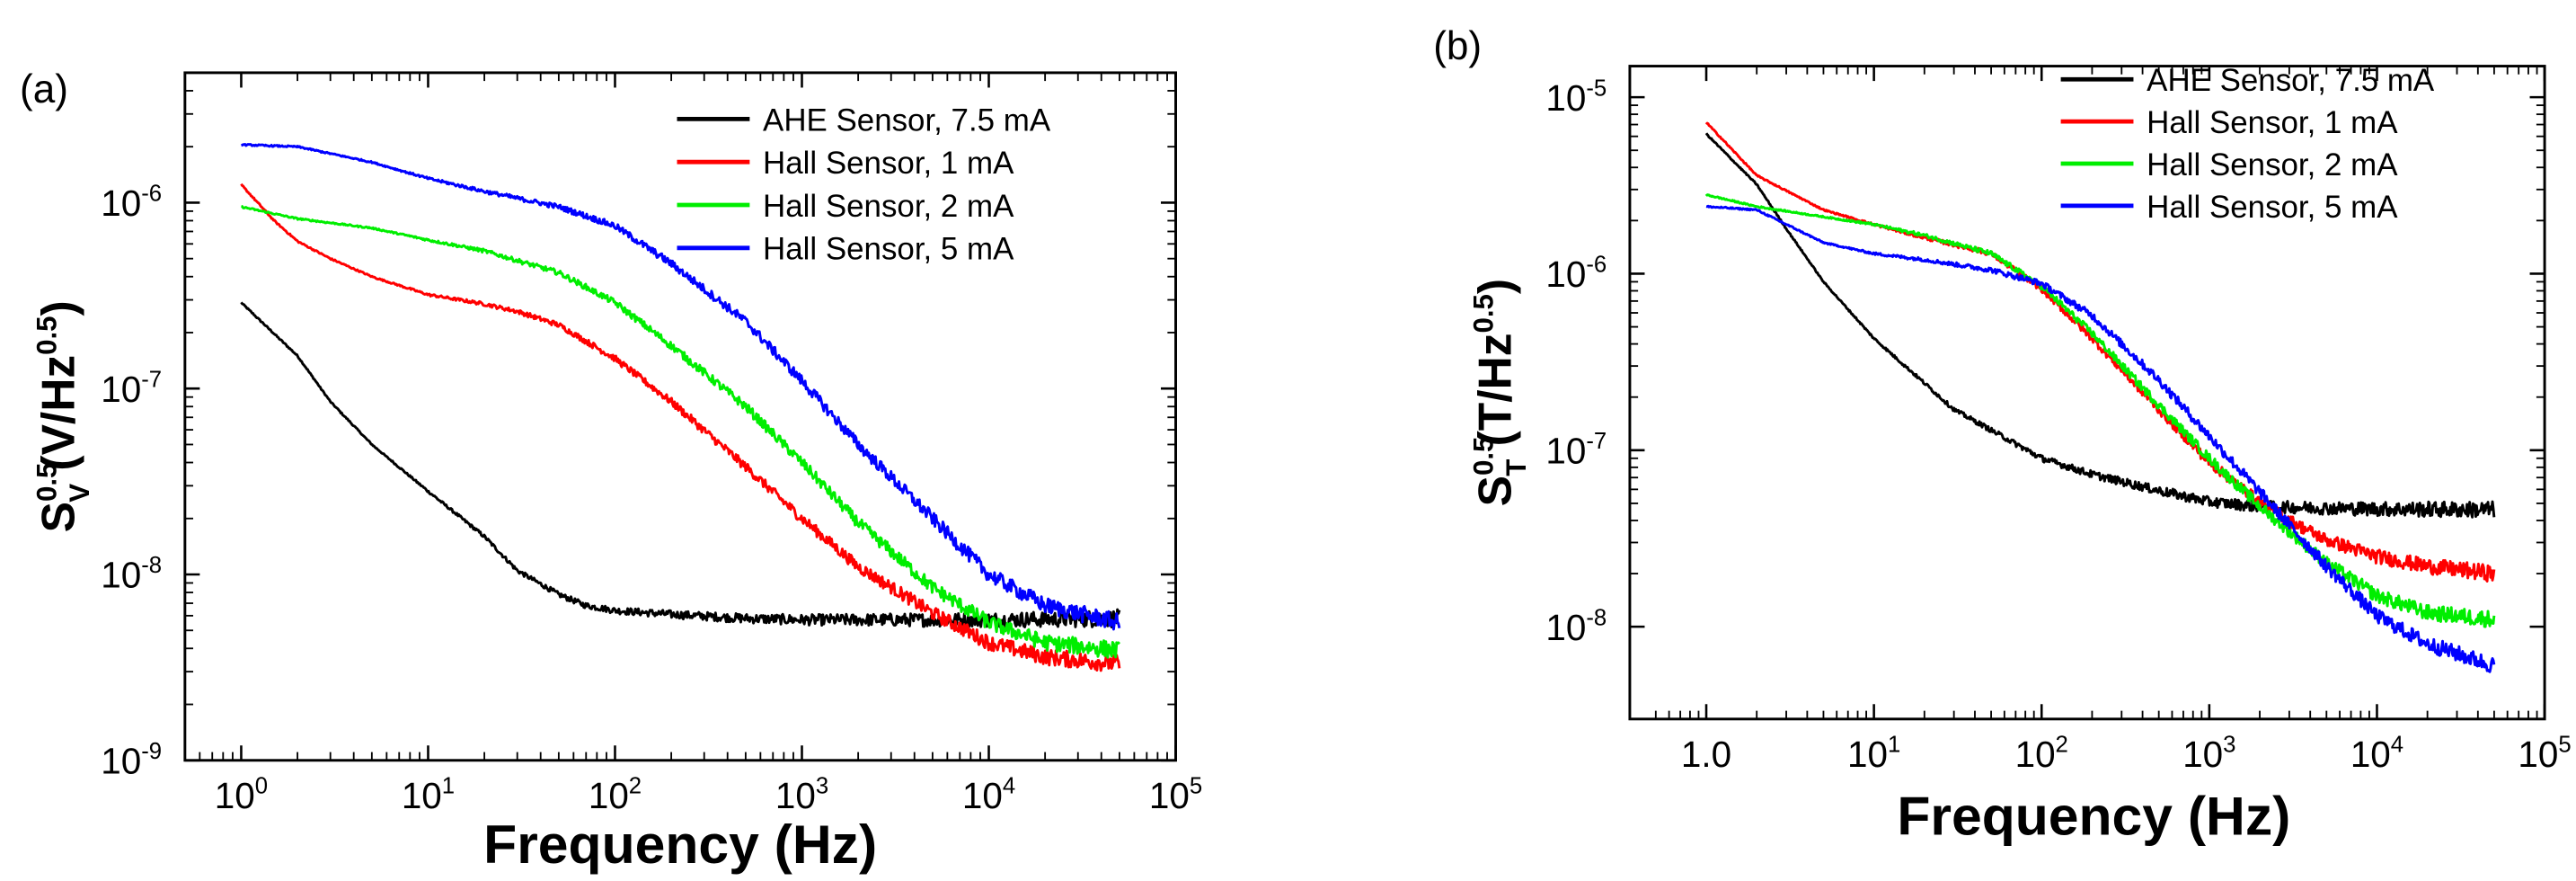 The width and height of the screenshot is (2576, 881). Describe the element at coordinates (1576, 98) in the screenshot. I see `y-tick-label: 10⁻⁵` at that location.